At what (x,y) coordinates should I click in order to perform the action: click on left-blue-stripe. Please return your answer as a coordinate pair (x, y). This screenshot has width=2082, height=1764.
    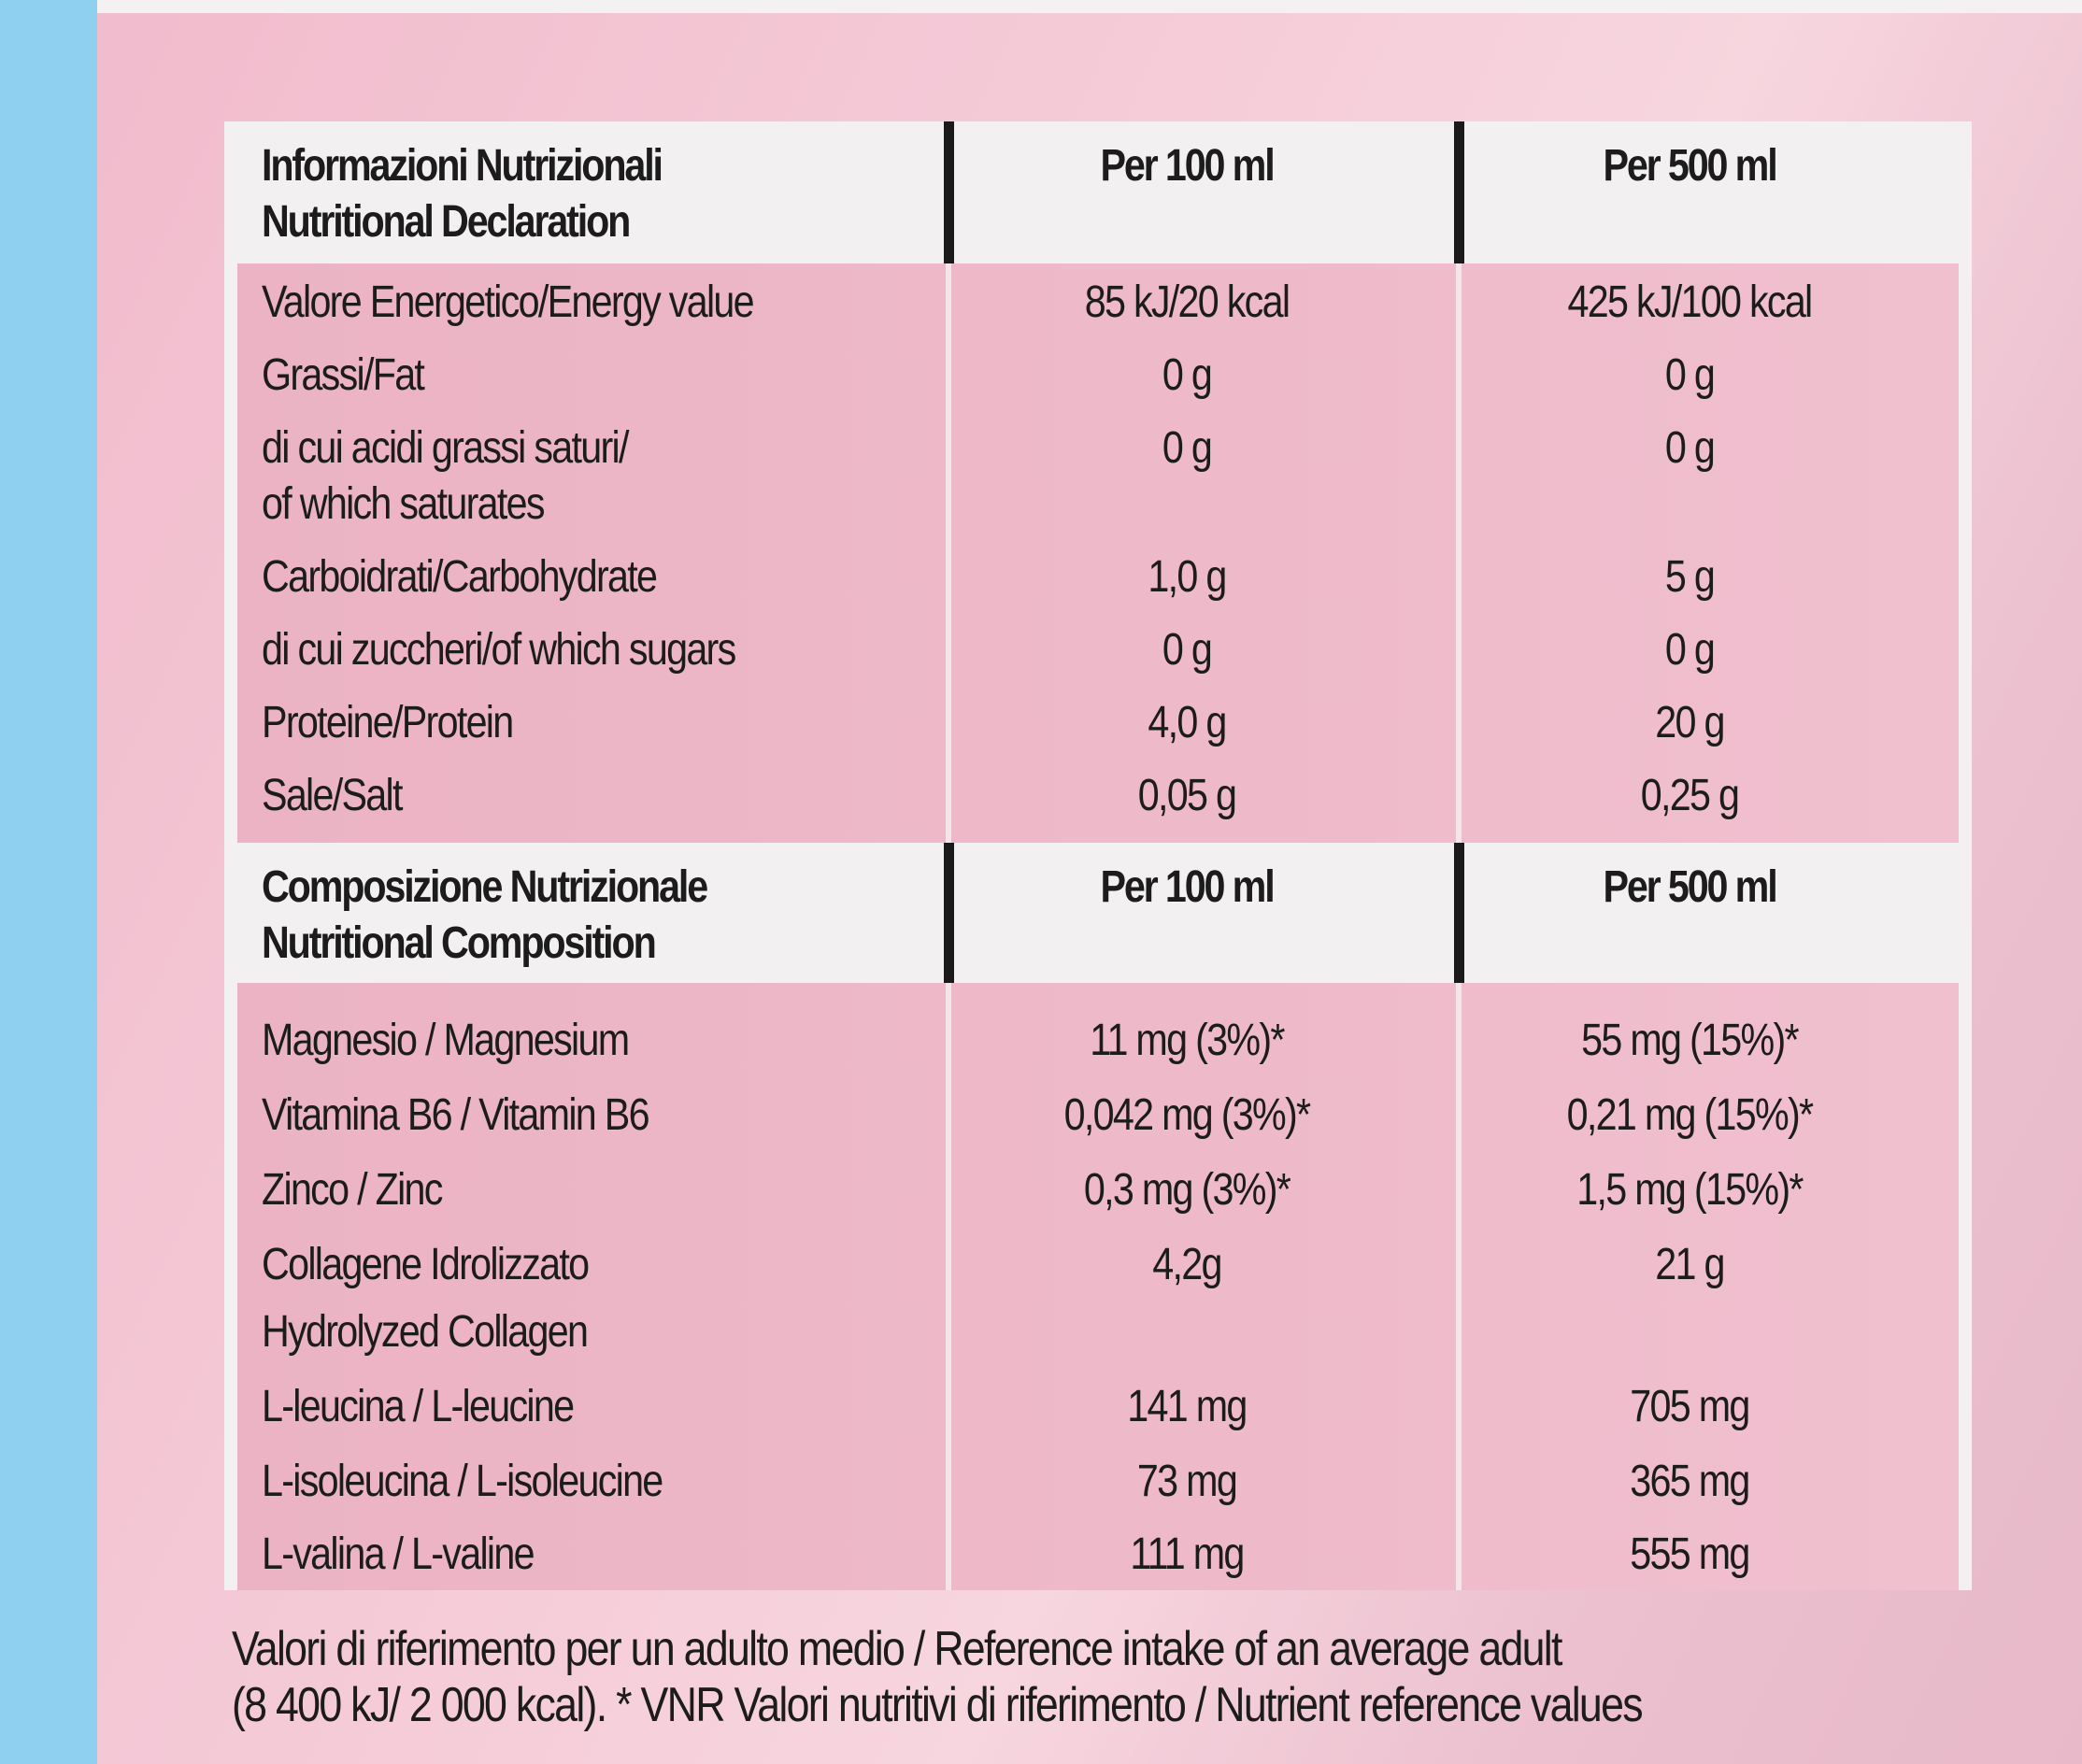
    Looking at the image, I should click on (48, 882).